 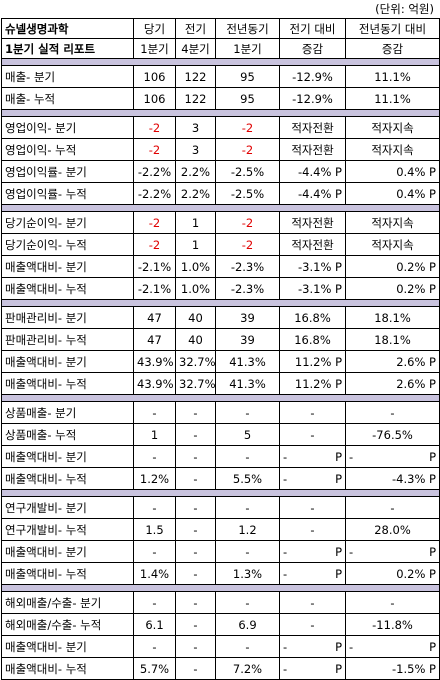 I want to click on change-cell: -4.3% P, so click(x=392, y=478).